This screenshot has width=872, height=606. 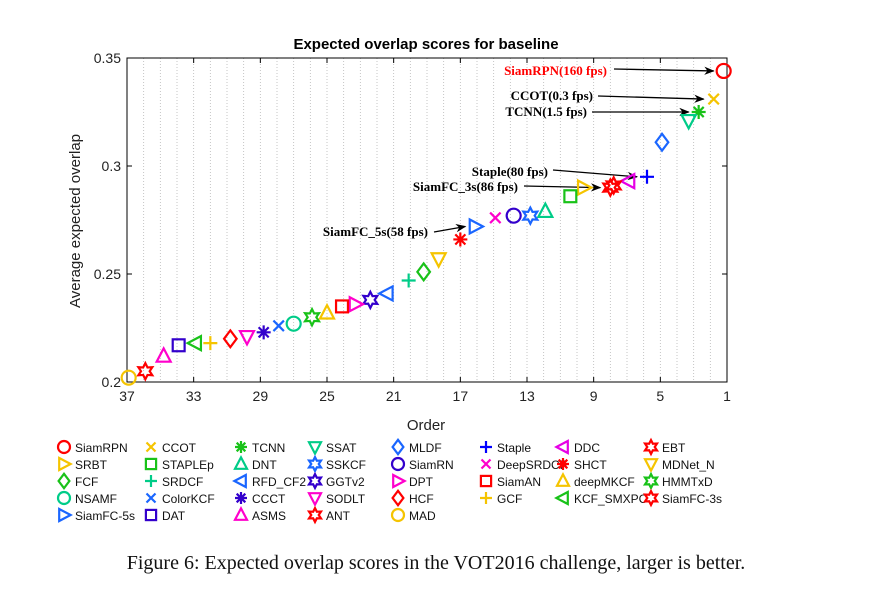 What do you see at coordinates (91, 465) in the screenshot?
I see `legend-label: SRBT` at bounding box center [91, 465].